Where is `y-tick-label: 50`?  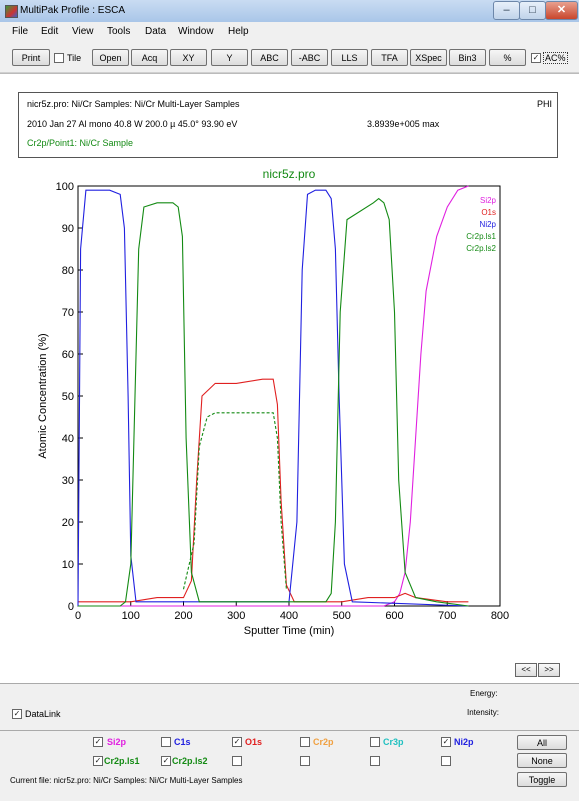 y-tick-label: 50 is located at coordinates (68, 397).